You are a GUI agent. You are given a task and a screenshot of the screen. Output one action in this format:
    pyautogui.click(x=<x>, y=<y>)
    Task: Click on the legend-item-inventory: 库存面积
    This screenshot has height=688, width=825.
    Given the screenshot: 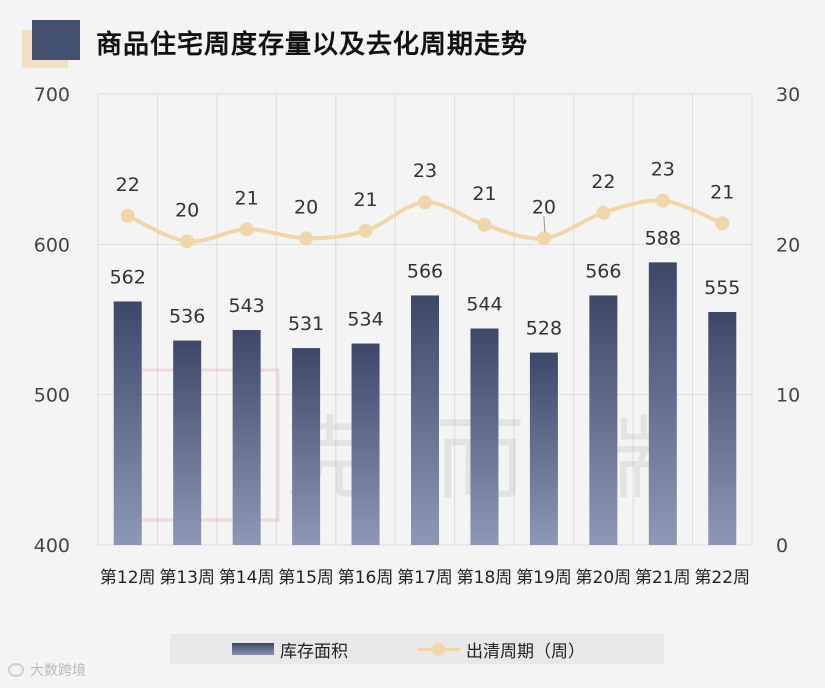 What is the action you would take?
    pyautogui.click(x=290, y=649)
    